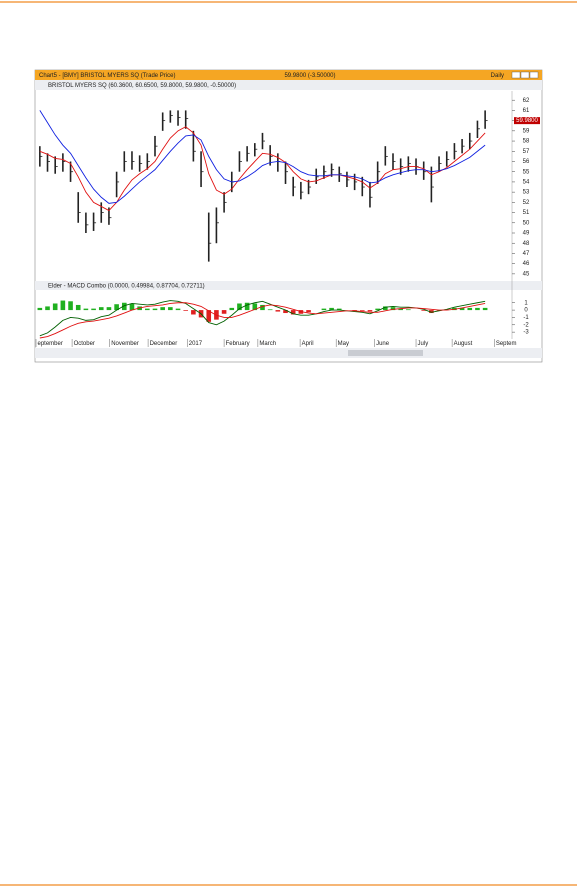 The image size is (577, 894). Describe the element at coordinates (125, 344) in the screenshot. I see `x-tick-label: November` at that location.